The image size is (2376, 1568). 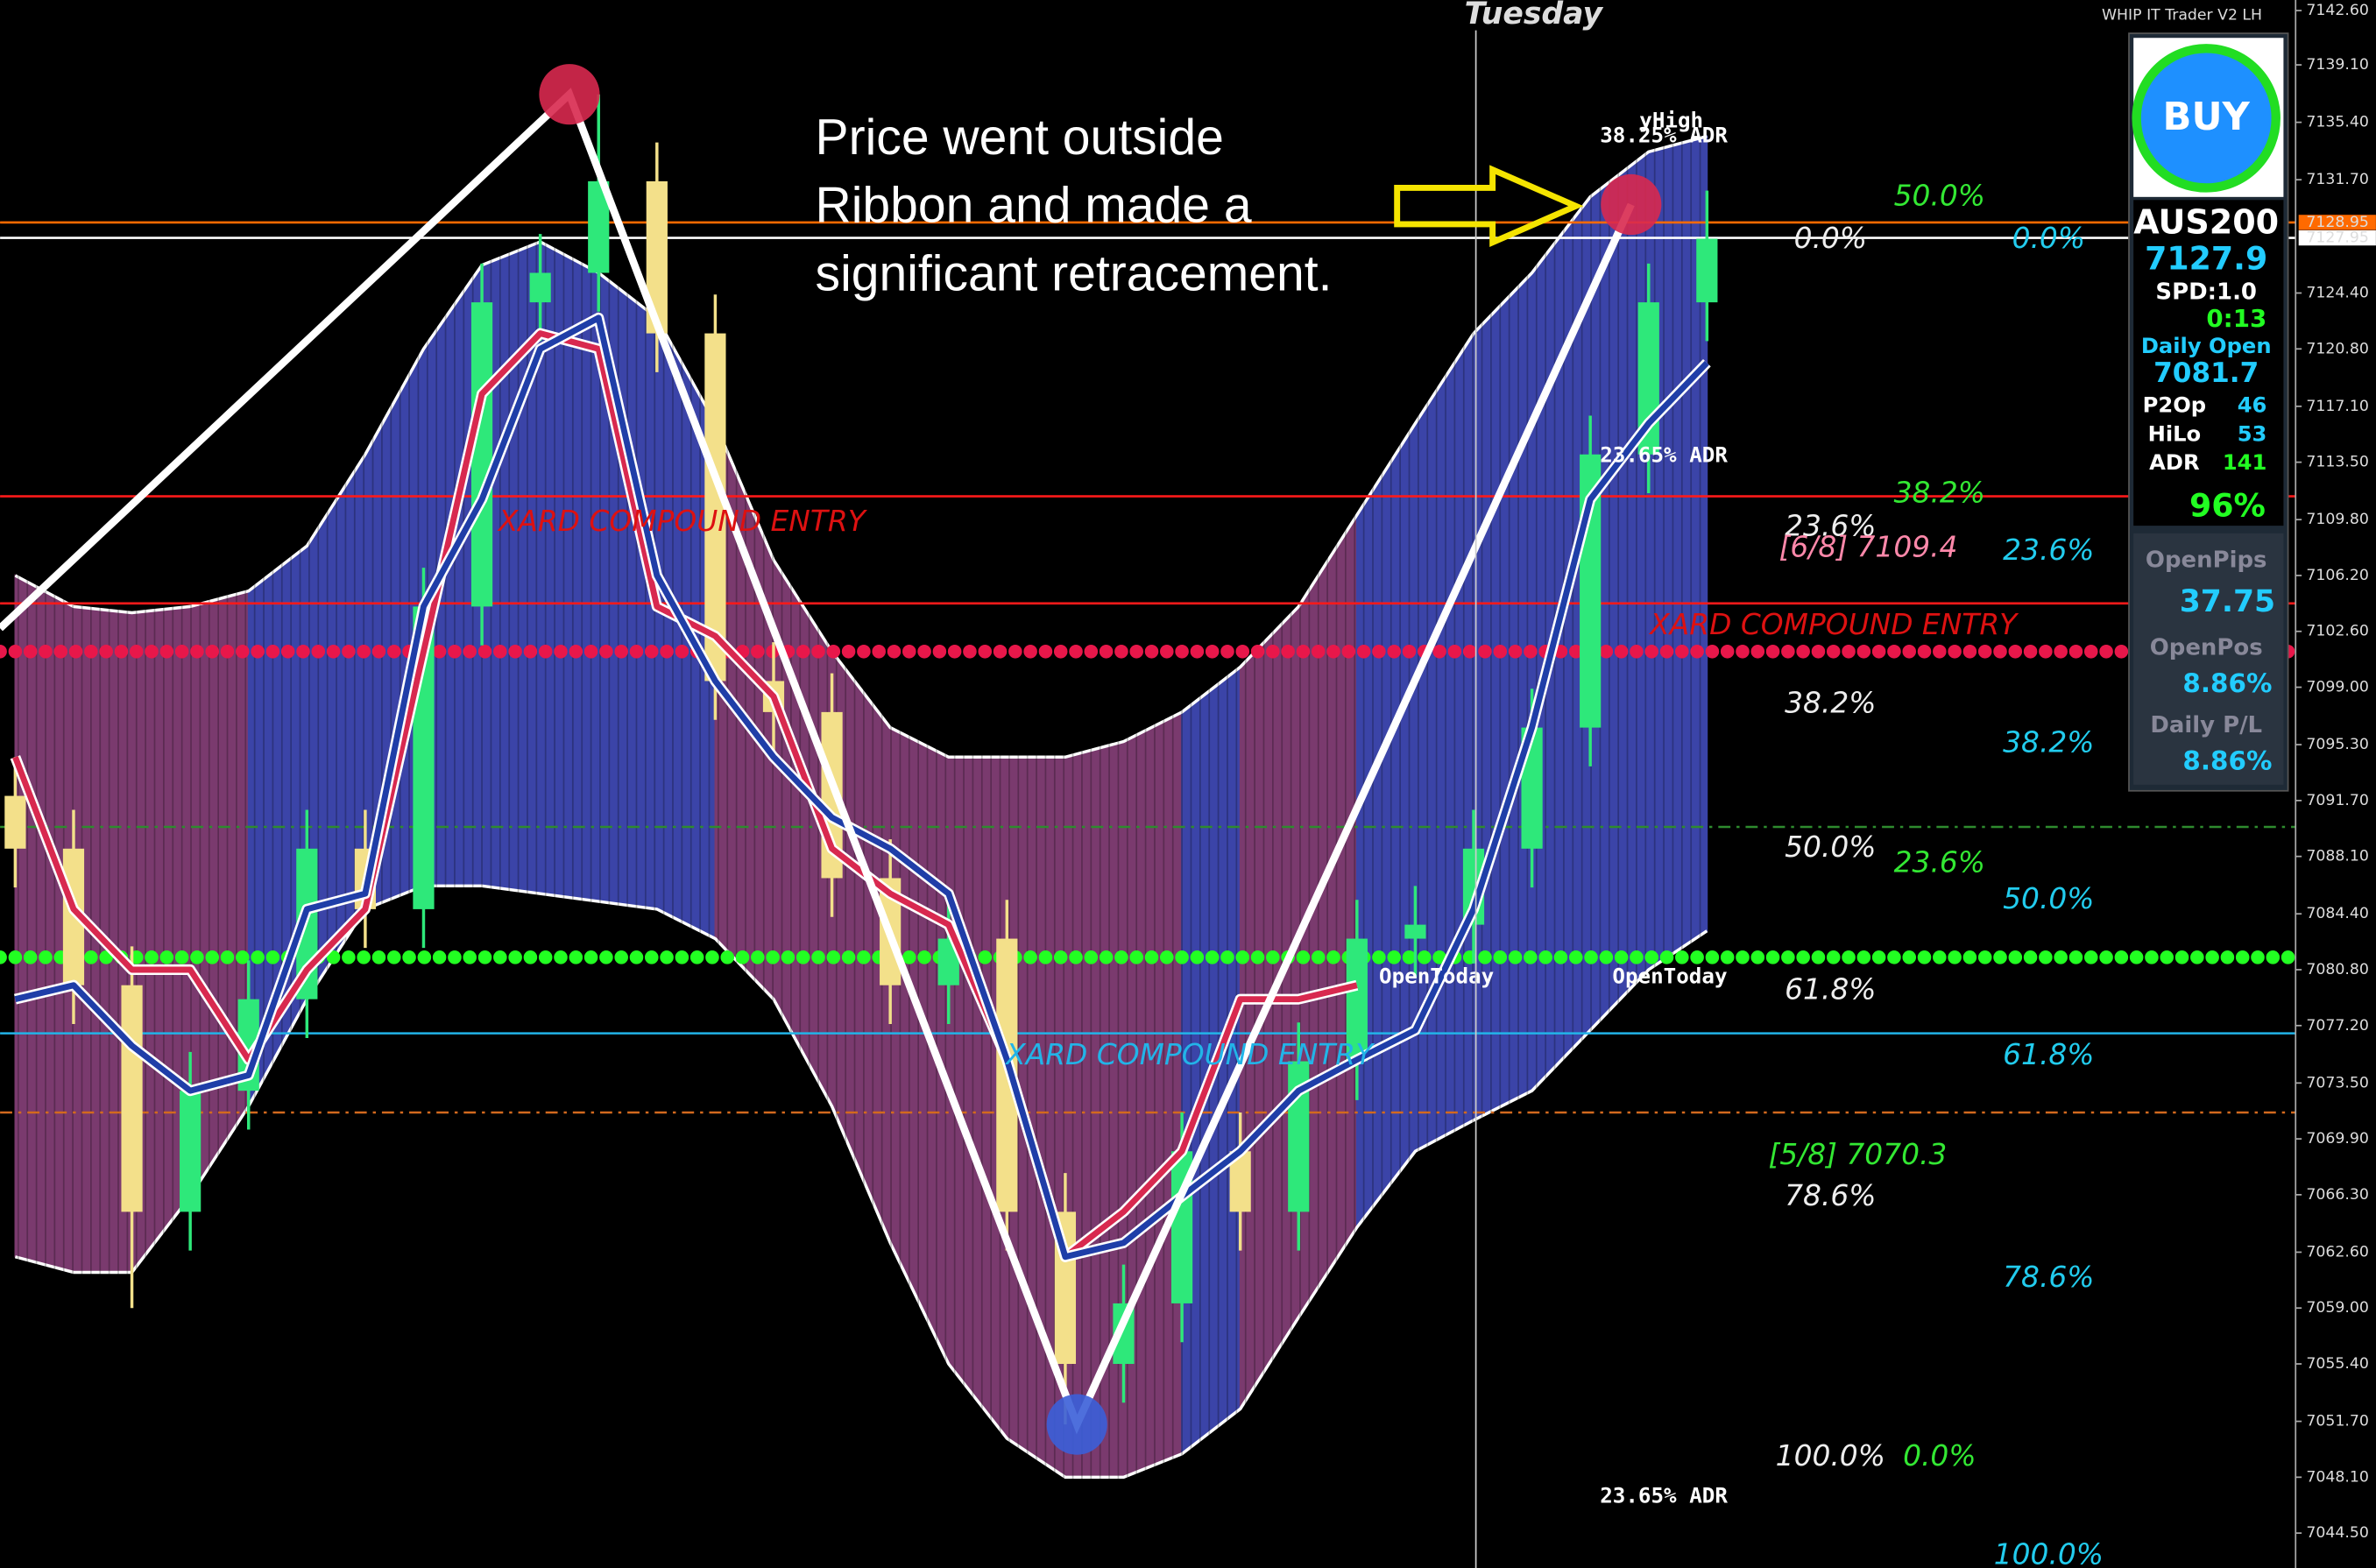 I want to click on daily-pl: 8.86%, so click(x=2227, y=760).